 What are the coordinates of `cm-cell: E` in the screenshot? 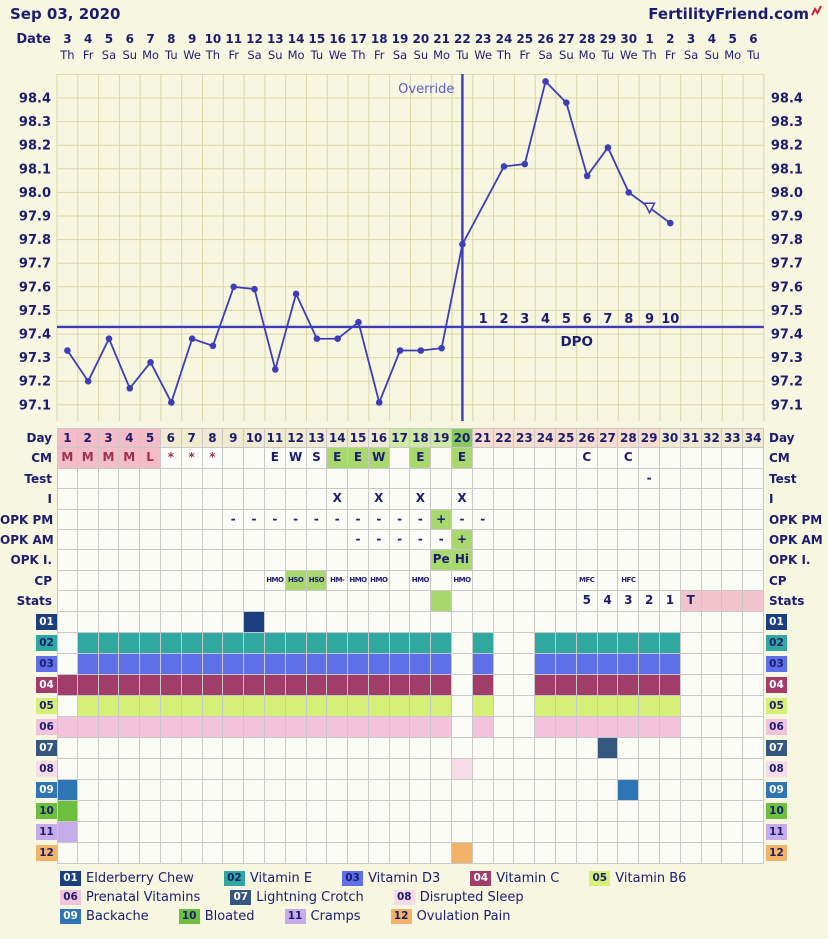 It's located at (275, 458).